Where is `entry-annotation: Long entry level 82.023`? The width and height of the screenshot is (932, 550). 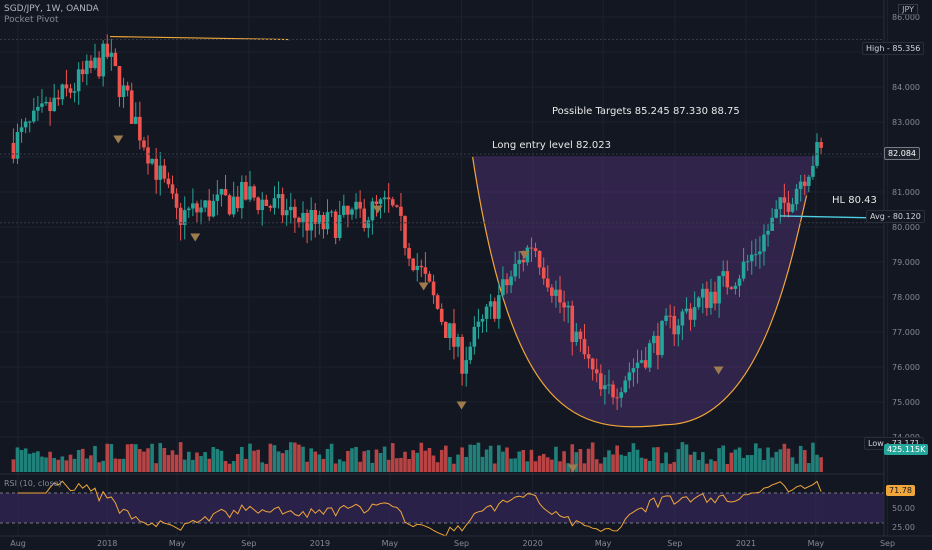 entry-annotation: Long entry level 82.023 is located at coordinates (551, 145).